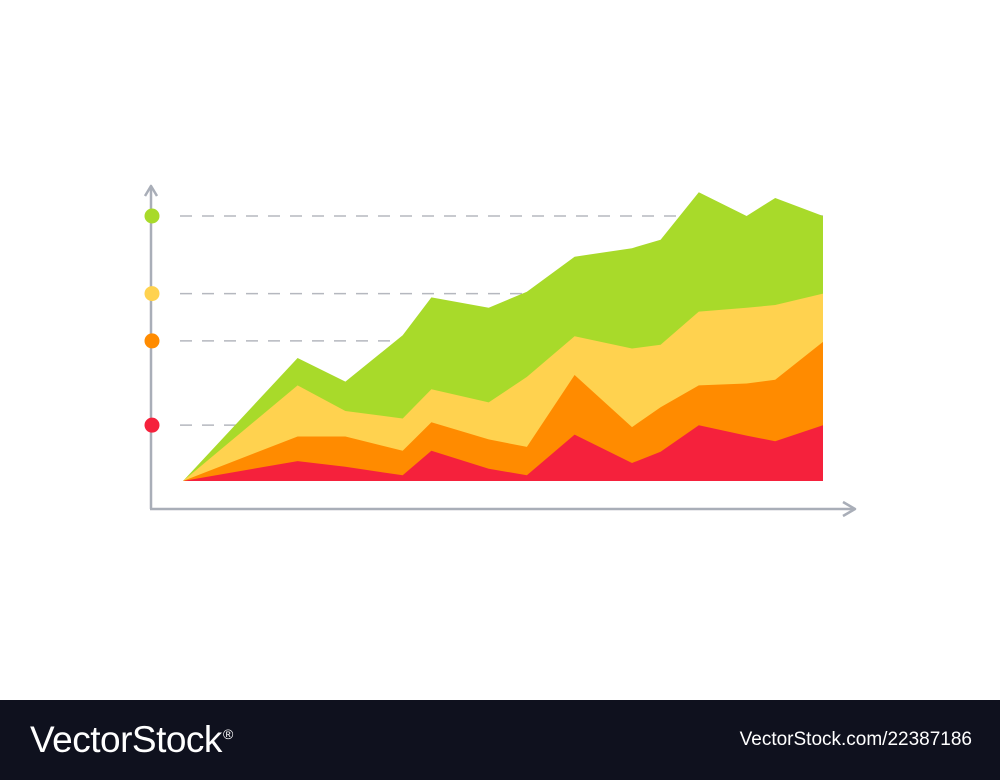 The width and height of the screenshot is (1000, 780). What do you see at coordinates (126, 739) in the screenshot?
I see `brand-name: VectorStock` at bounding box center [126, 739].